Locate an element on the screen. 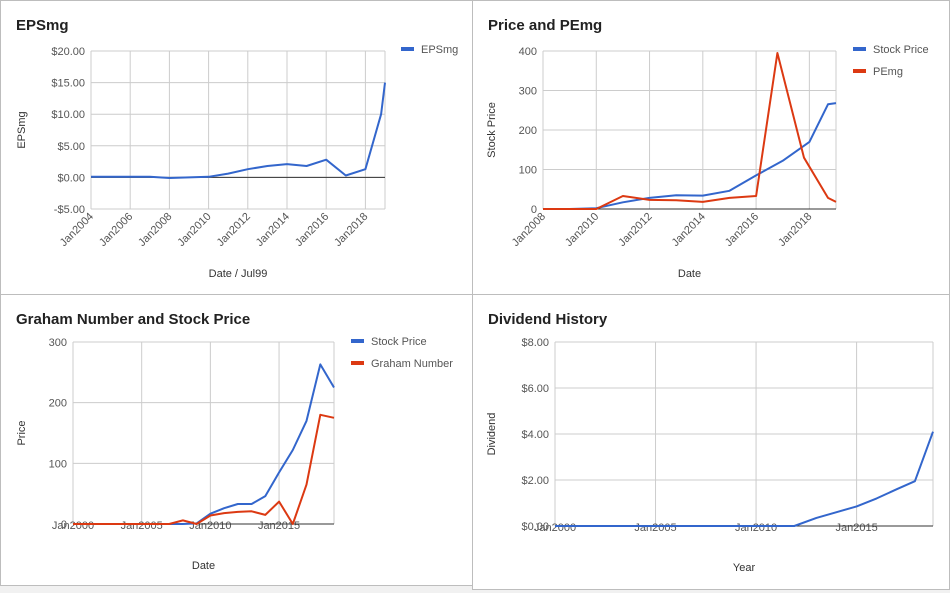  chart-title-epsmg: EPSmg is located at coordinates (42, 25).